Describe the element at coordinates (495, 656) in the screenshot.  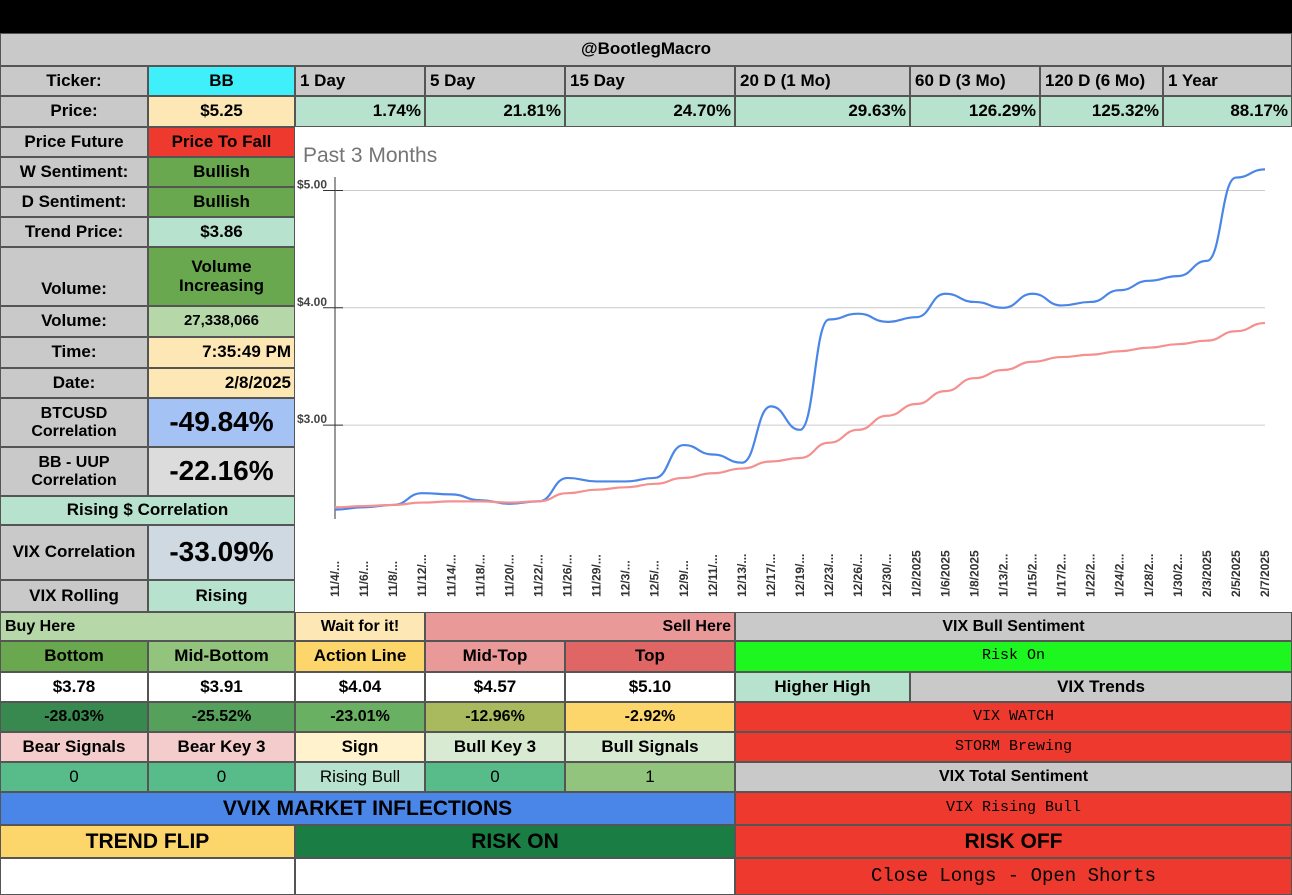
I see `zone-mid-top-label: Mid-Top` at that location.